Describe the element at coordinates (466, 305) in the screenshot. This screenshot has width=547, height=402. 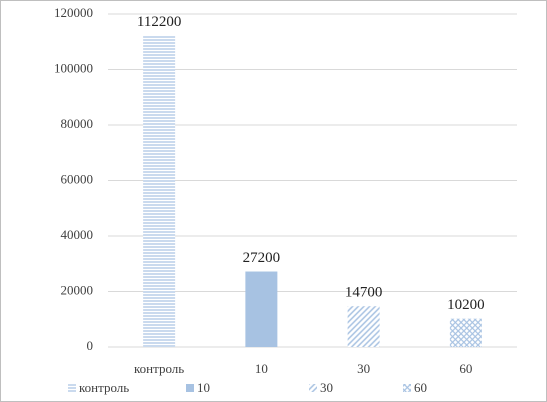
I see `value-label: 10200` at that location.